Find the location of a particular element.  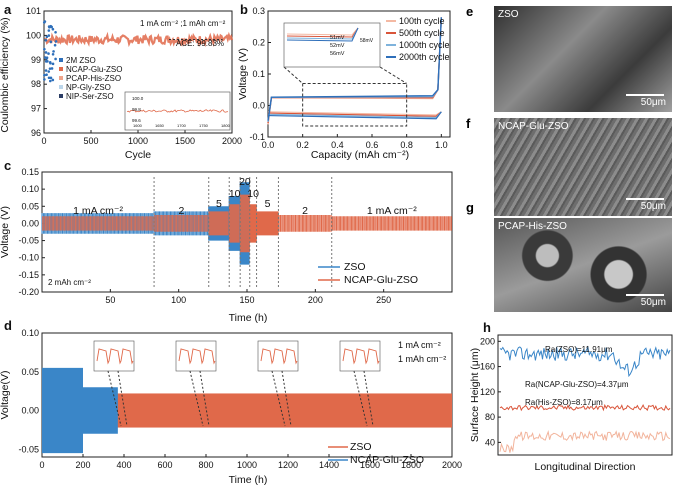

panel-a-ytick-label: 96 is located at coordinates (36, 133).